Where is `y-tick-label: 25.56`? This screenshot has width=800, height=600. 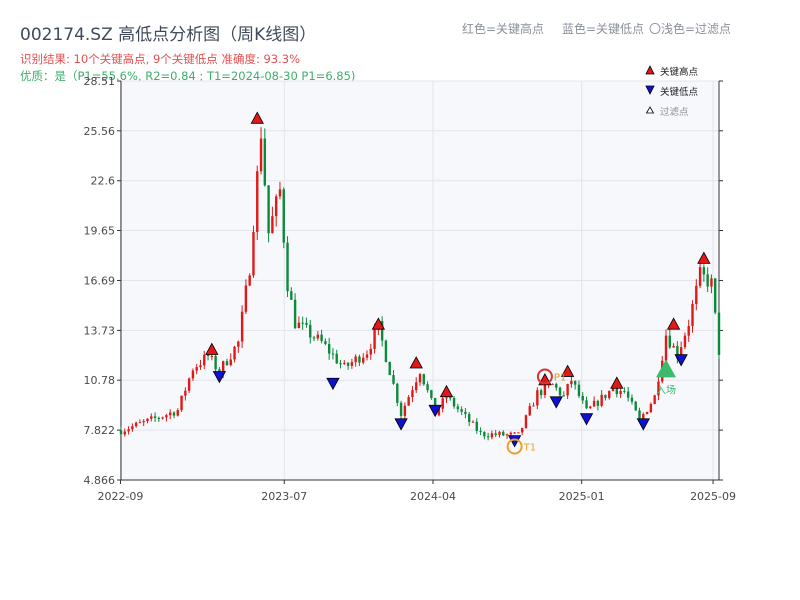
y-tick-label: 25.56 is located at coordinates (100, 131).